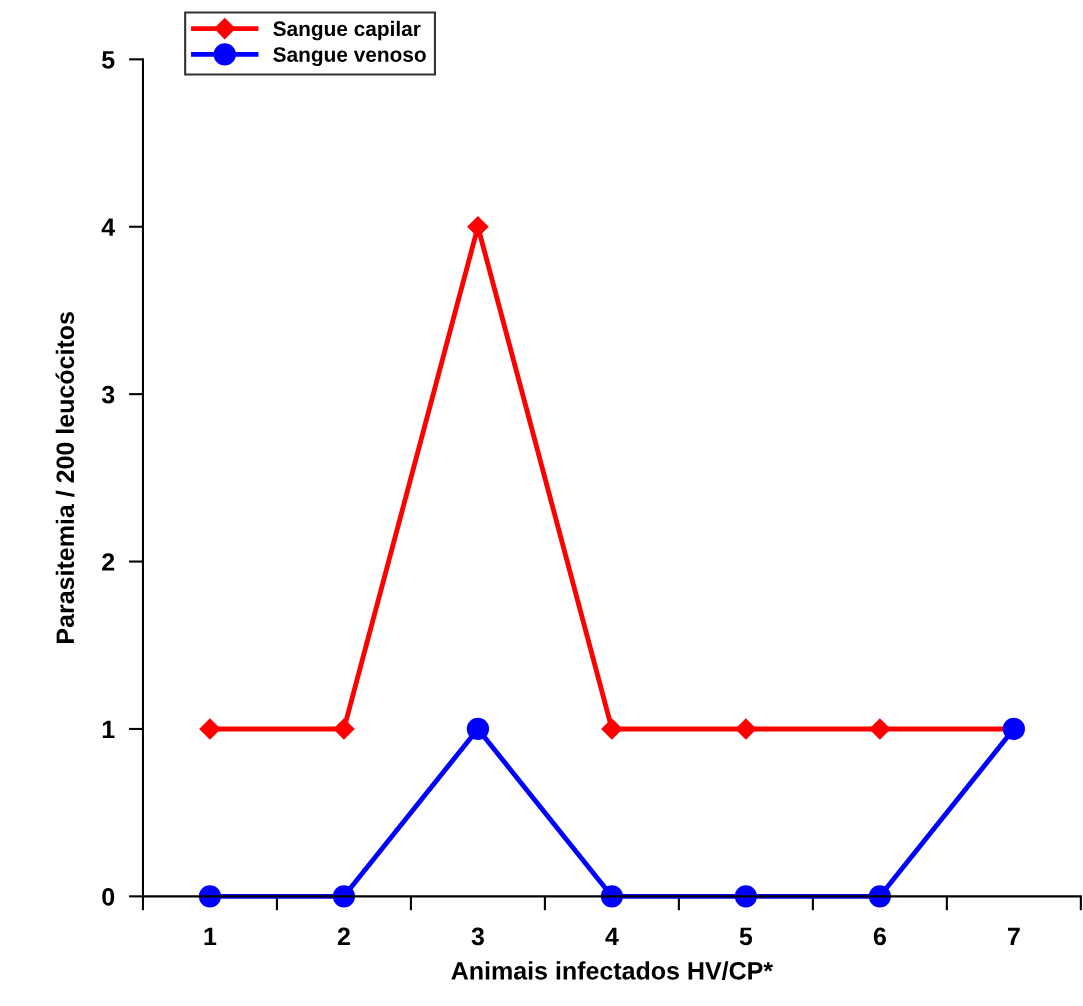 This screenshot has height=1006, width=1083. Describe the element at coordinates (65, 477) in the screenshot. I see `y-axis-title: Parasitemia / 200 leucócitos` at that location.